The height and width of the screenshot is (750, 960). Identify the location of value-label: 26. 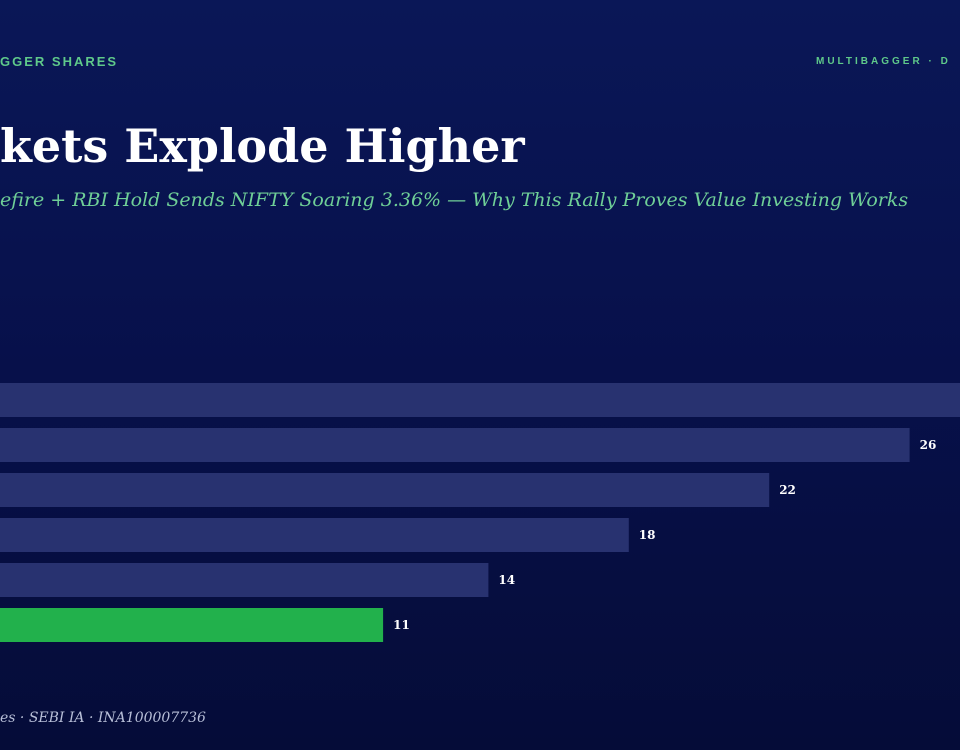
(928, 445).